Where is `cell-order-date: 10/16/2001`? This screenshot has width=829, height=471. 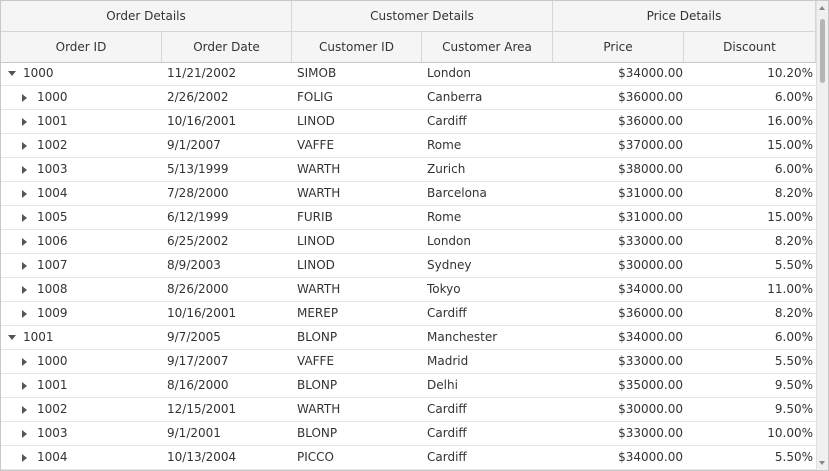
cell-order-date: 10/16/2001 is located at coordinates (202, 121).